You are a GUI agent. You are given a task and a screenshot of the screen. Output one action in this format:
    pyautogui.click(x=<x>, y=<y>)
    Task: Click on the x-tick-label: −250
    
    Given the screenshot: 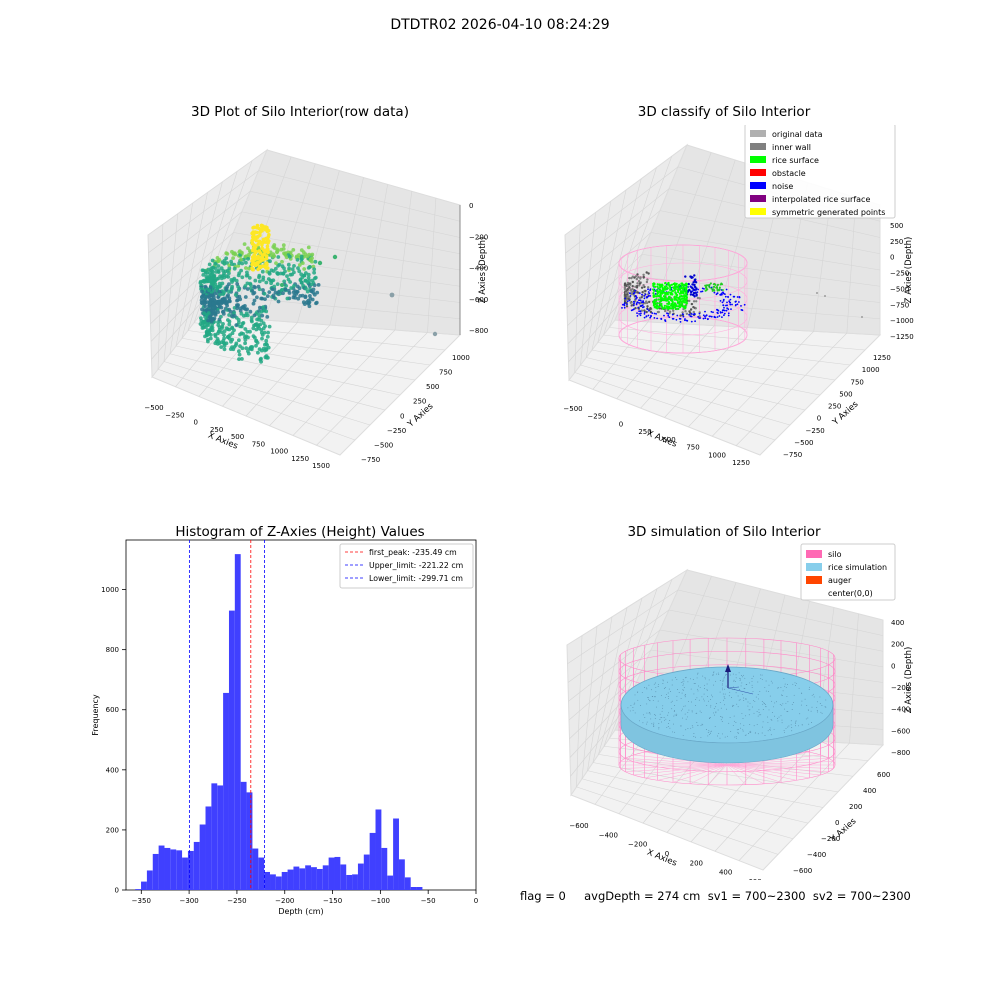 What is the action you would take?
    pyautogui.click(x=174, y=415)
    